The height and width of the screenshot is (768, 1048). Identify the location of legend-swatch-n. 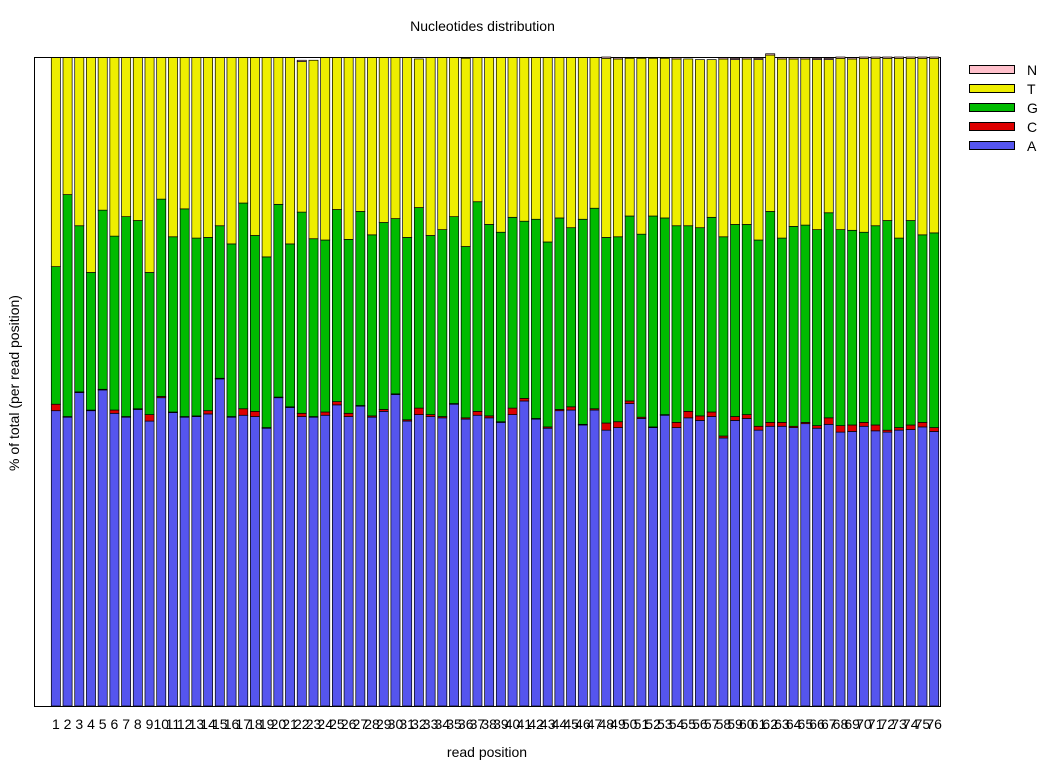
(992, 69).